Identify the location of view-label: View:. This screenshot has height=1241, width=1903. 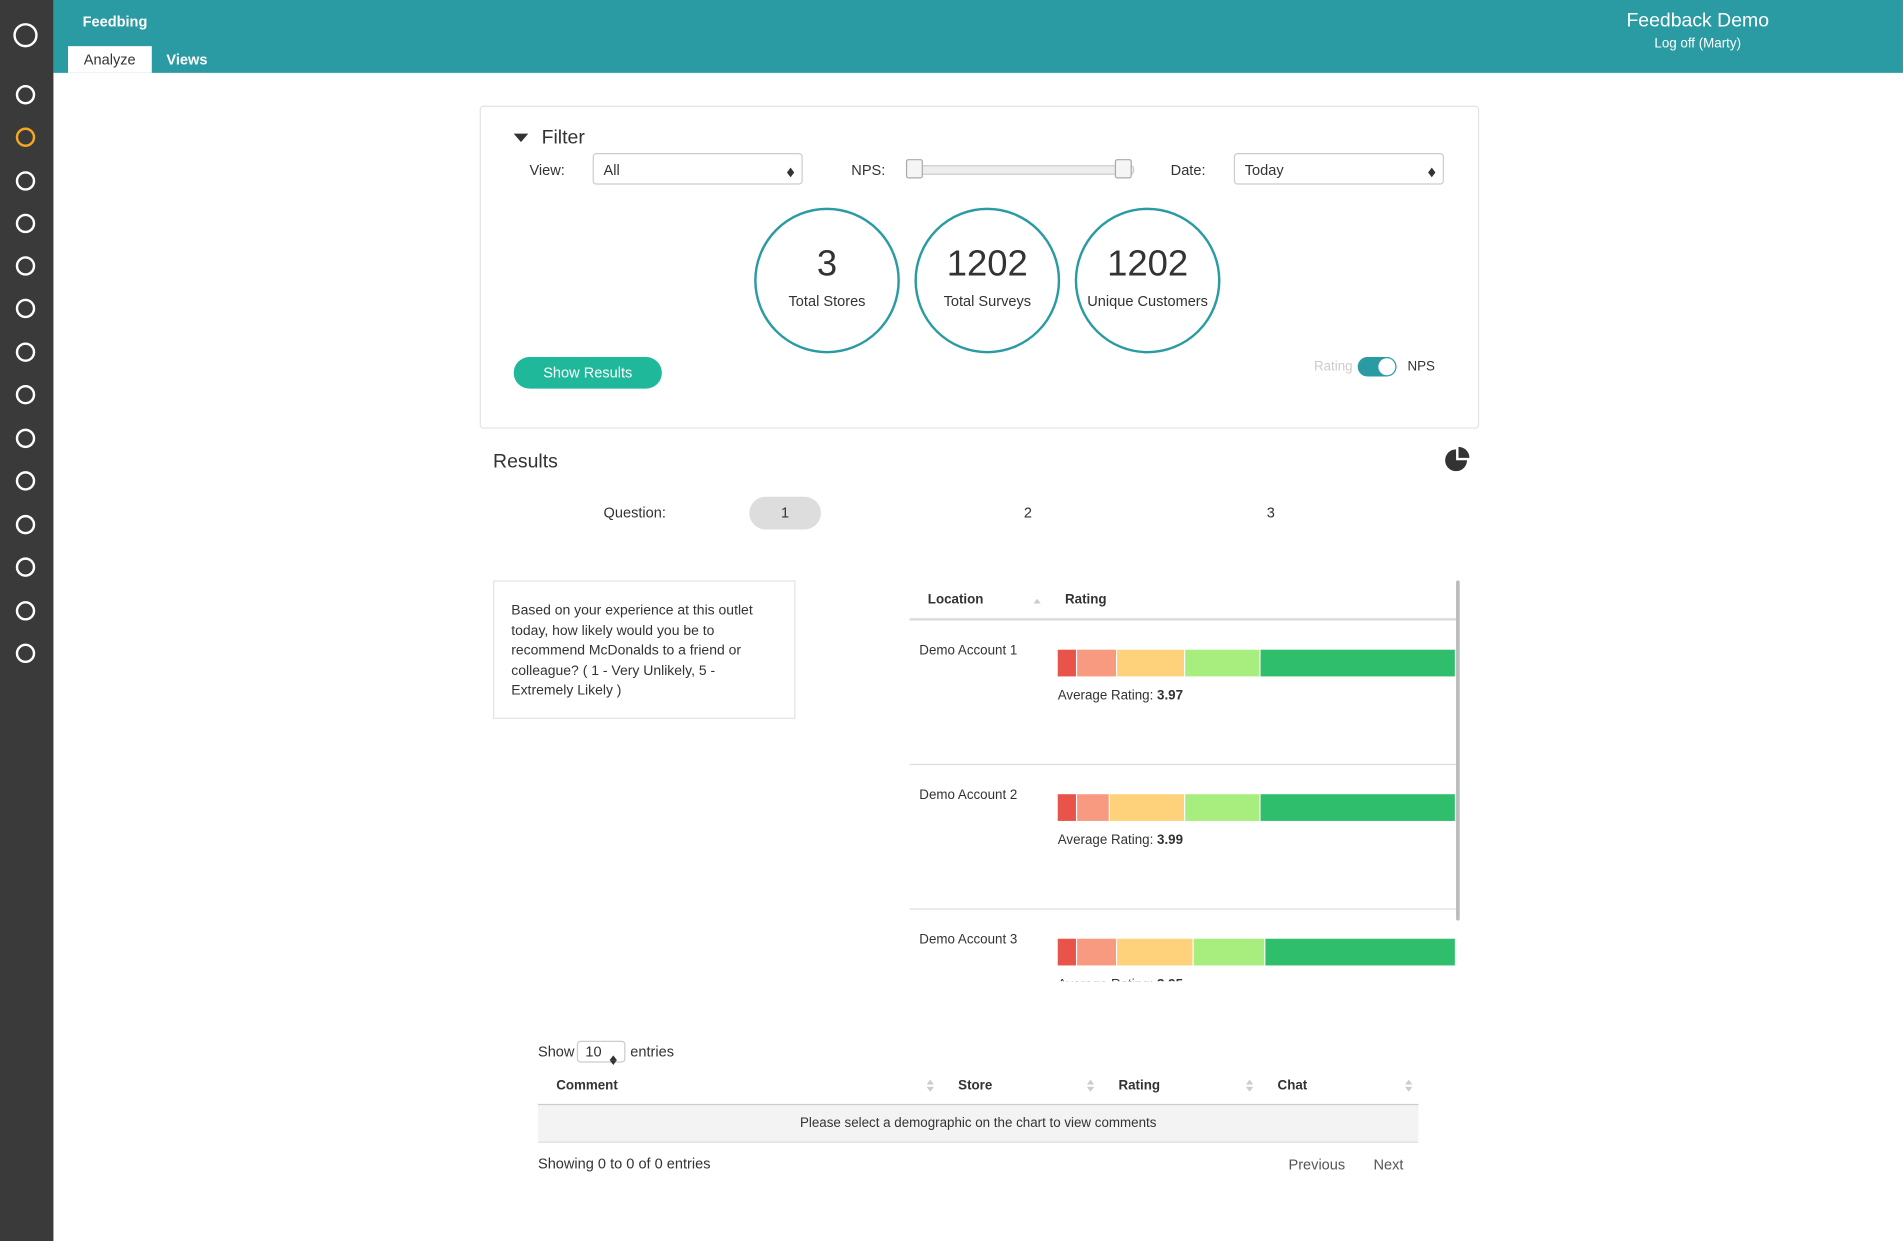
(547, 170).